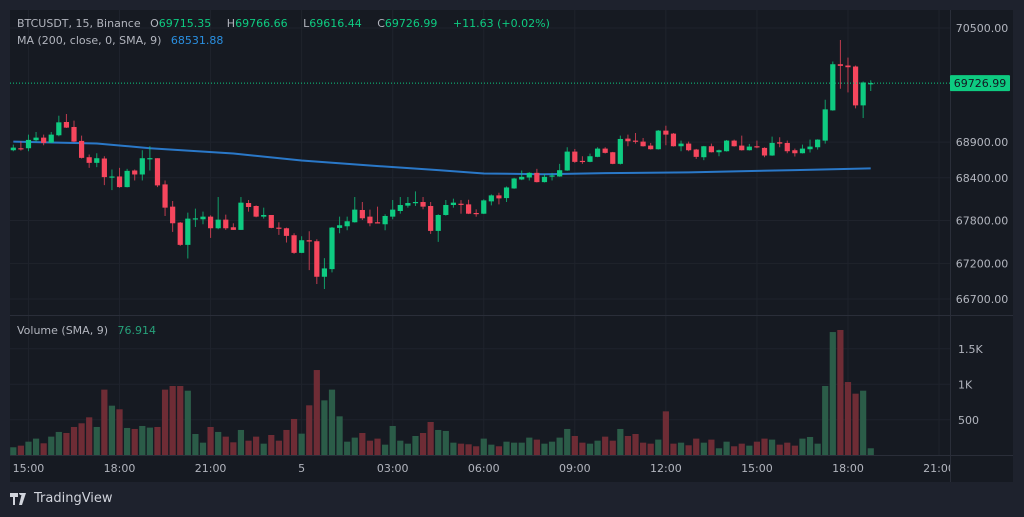 The image size is (1024, 517). I want to click on ma-label: MA (200, close, 0, SMA, 9), so click(89, 40).